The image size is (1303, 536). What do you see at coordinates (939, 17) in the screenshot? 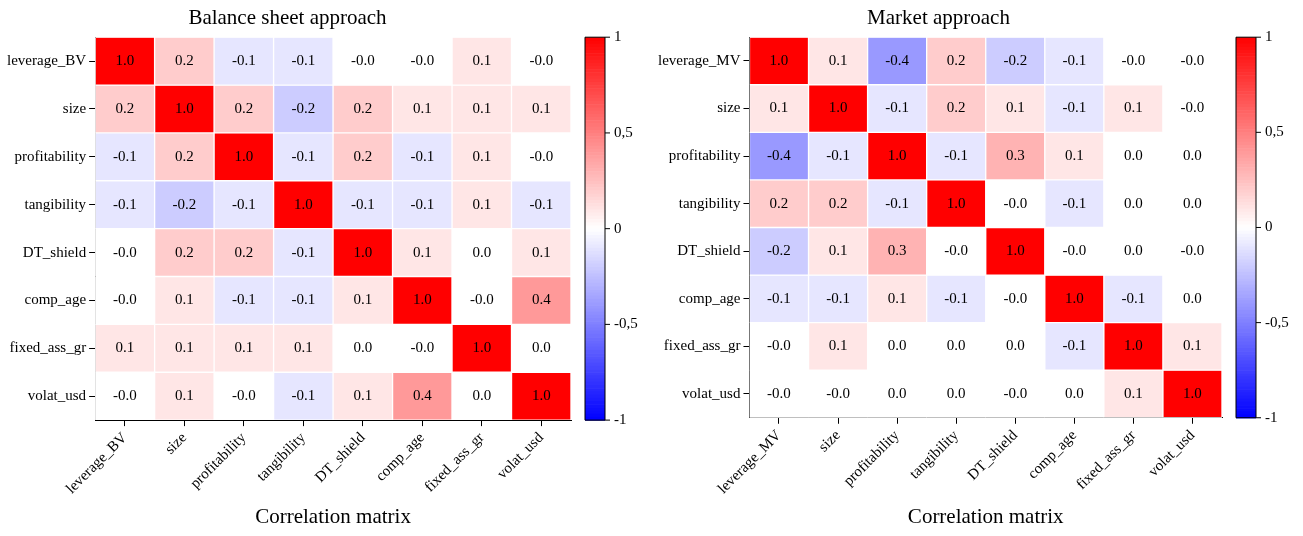
I see `chart-title: Market approach` at bounding box center [939, 17].